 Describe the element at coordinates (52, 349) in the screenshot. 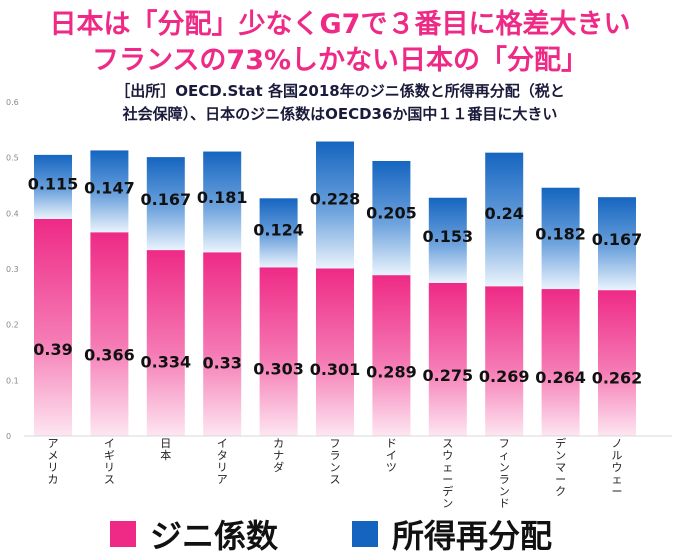

I see `value-label-gini: 0.39` at that location.